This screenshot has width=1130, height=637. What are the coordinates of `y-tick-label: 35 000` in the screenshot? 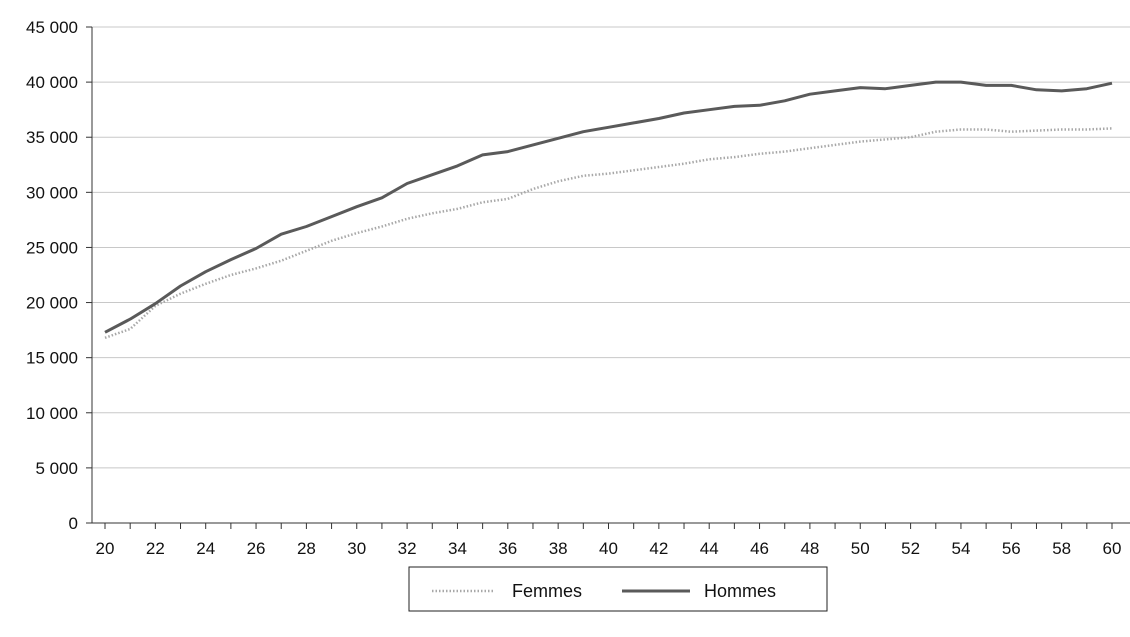 It's located at (52, 137).